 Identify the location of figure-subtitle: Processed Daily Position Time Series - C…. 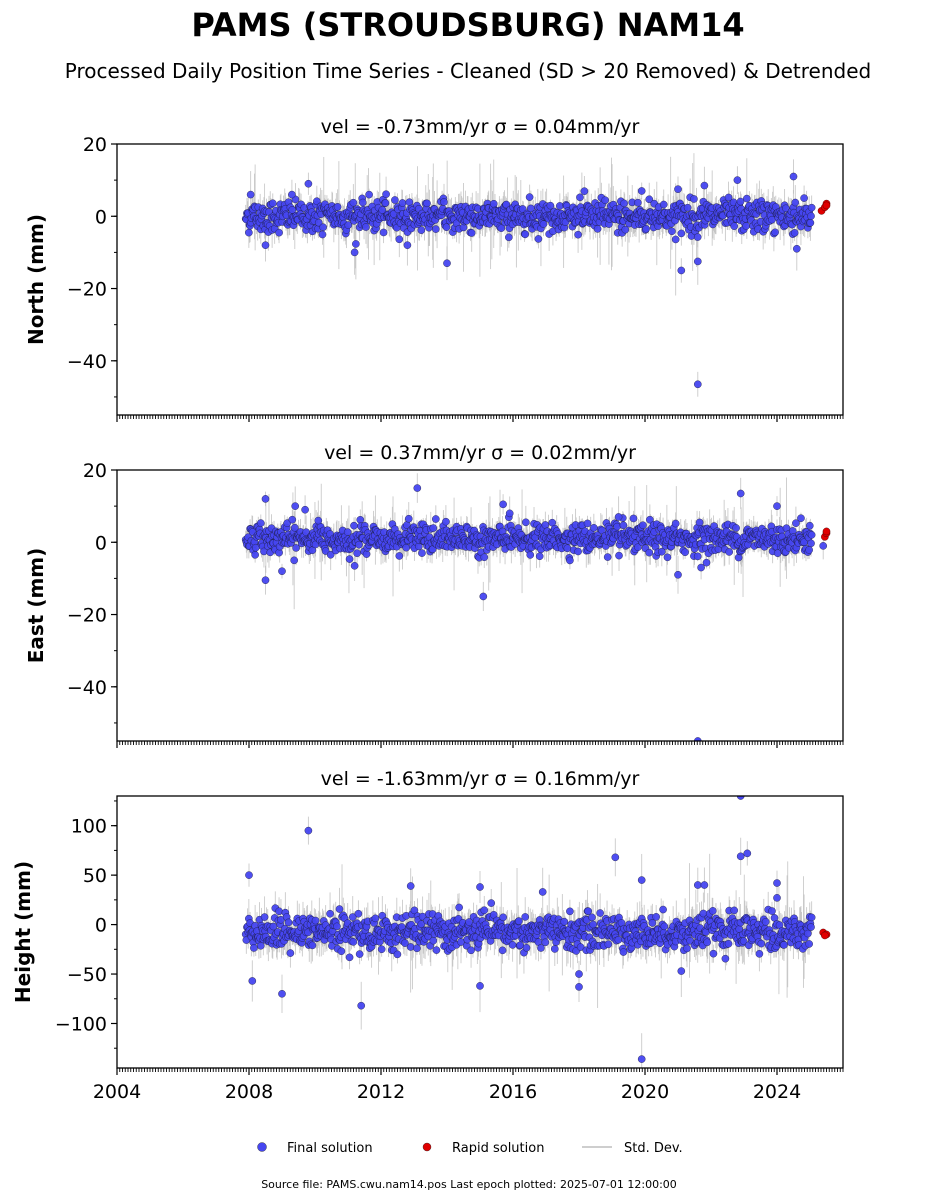
(468, 71).